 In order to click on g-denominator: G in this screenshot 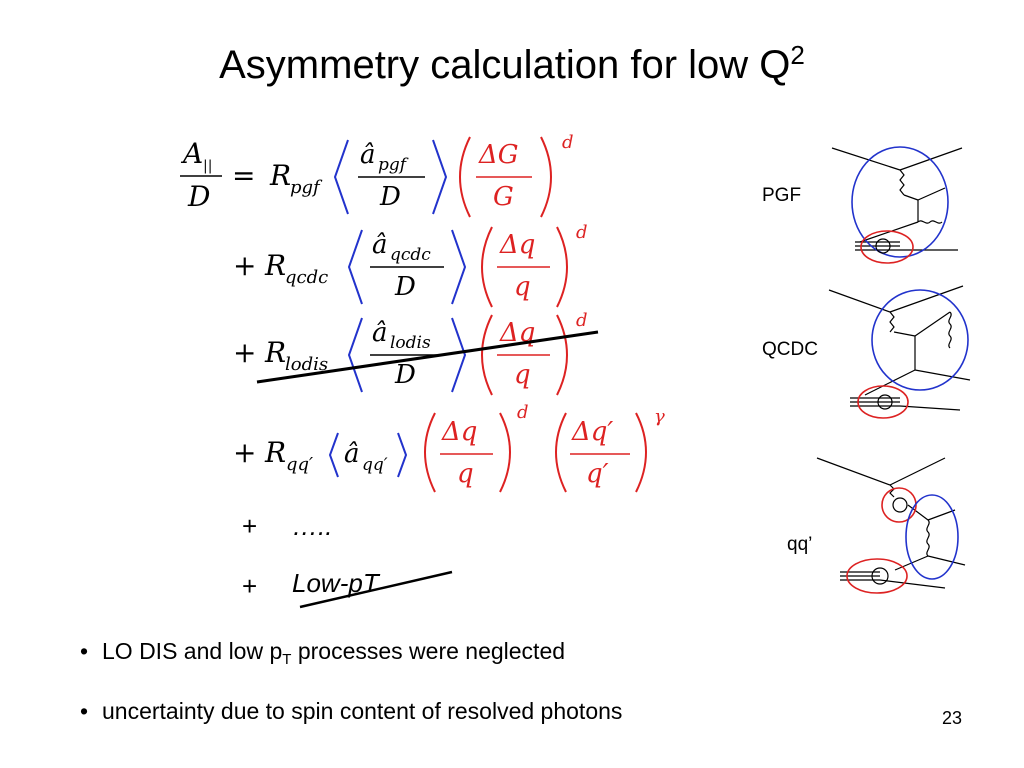, I will do `click(503, 197)`.